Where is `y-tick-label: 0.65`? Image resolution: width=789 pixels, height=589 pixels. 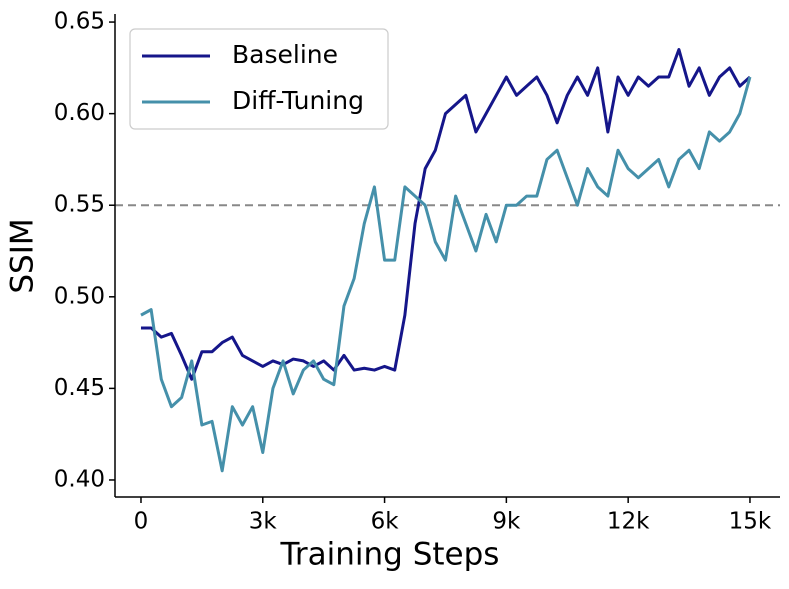
y-tick-label: 0.65 is located at coordinates (79, 22).